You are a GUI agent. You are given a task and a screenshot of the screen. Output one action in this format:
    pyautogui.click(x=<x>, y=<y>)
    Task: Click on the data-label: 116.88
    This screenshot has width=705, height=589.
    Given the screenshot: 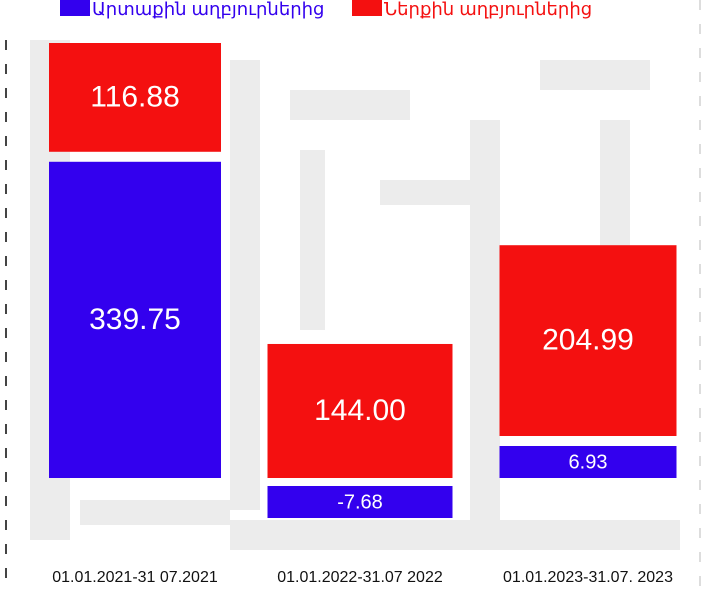 What is the action you would take?
    pyautogui.click(x=135, y=96)
    